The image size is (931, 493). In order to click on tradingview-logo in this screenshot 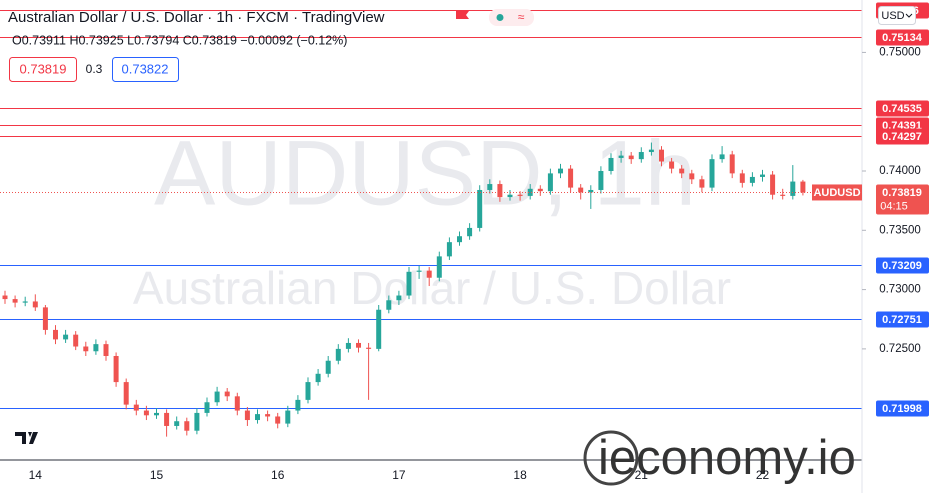, I will do `click(26, 438)`.